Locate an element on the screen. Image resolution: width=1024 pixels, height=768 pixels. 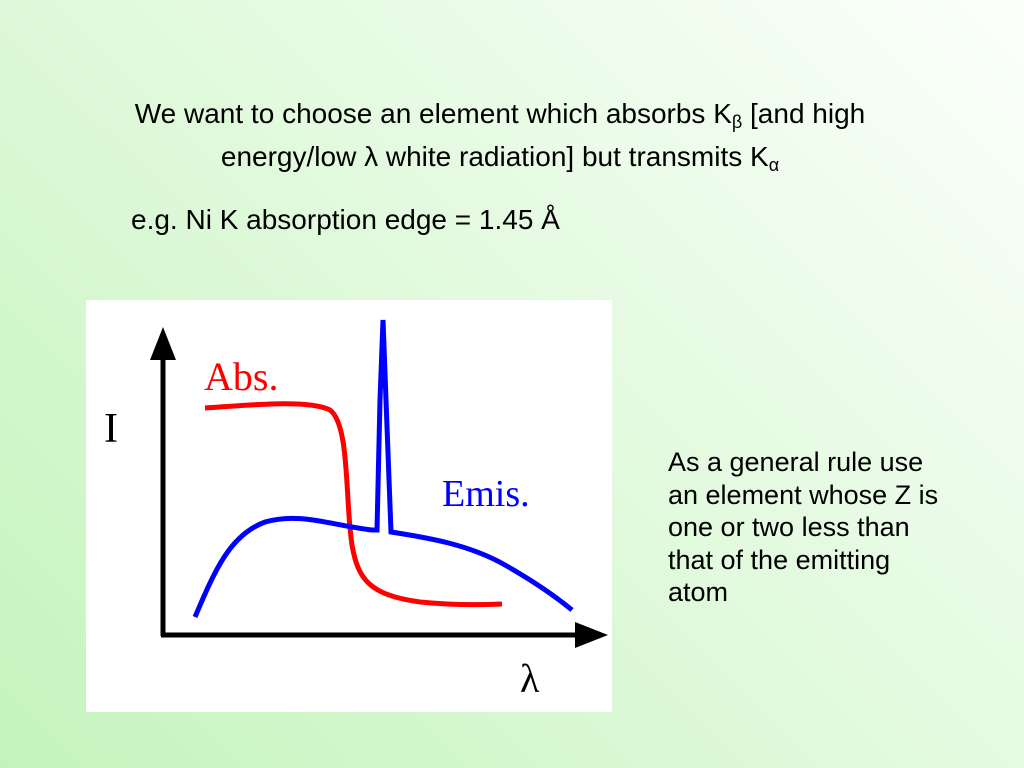
emission-curve is located at coordinates (383, 468).